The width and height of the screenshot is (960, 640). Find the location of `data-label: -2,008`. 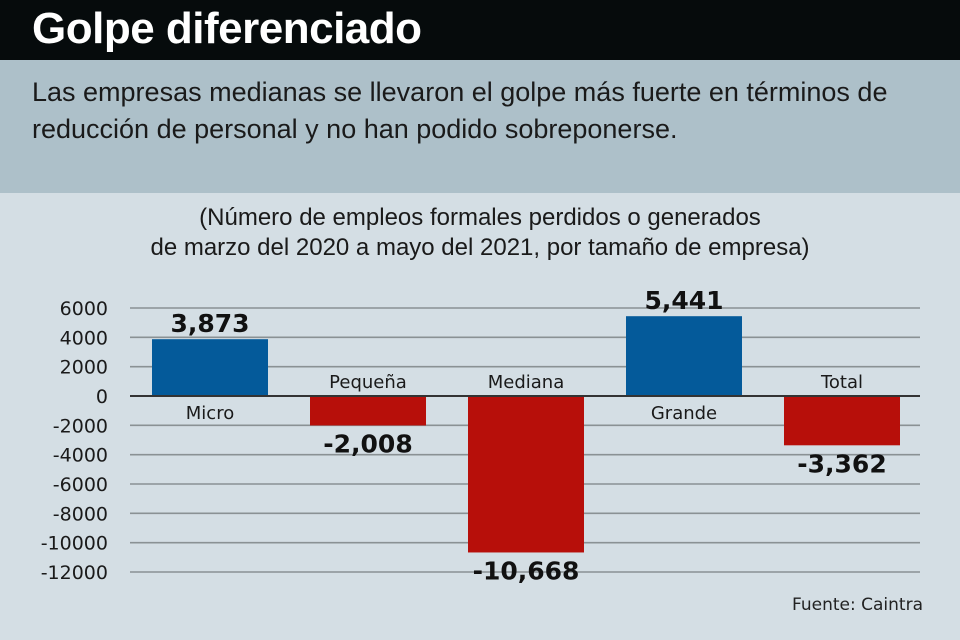

data-label: -2,008 is located at coordinates (367, 443).